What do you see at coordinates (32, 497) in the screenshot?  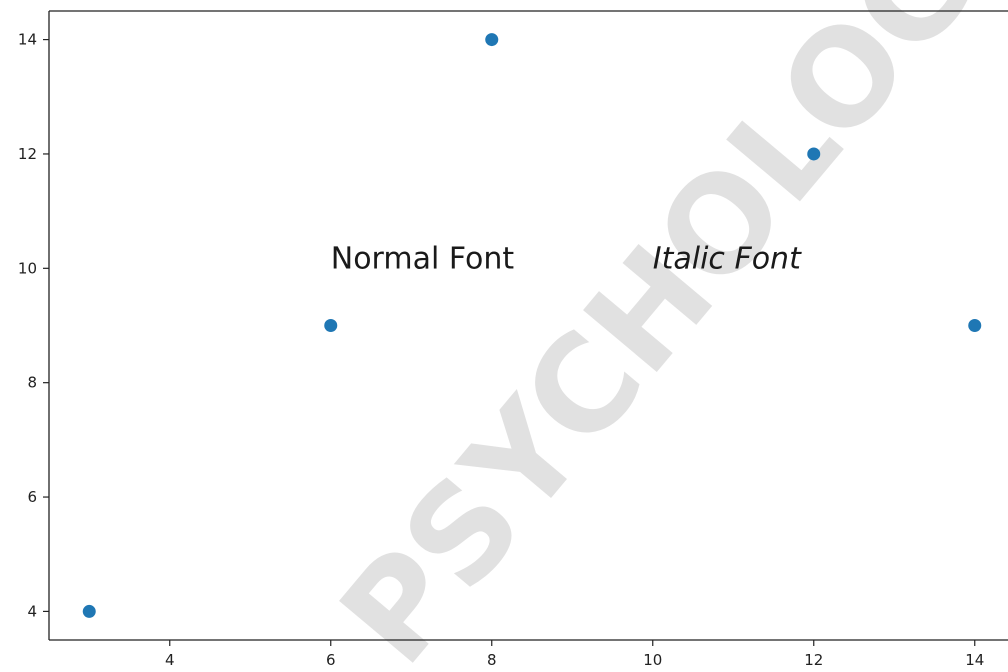 I see `y-tick-label: 6` at bounding box center [32, 497].